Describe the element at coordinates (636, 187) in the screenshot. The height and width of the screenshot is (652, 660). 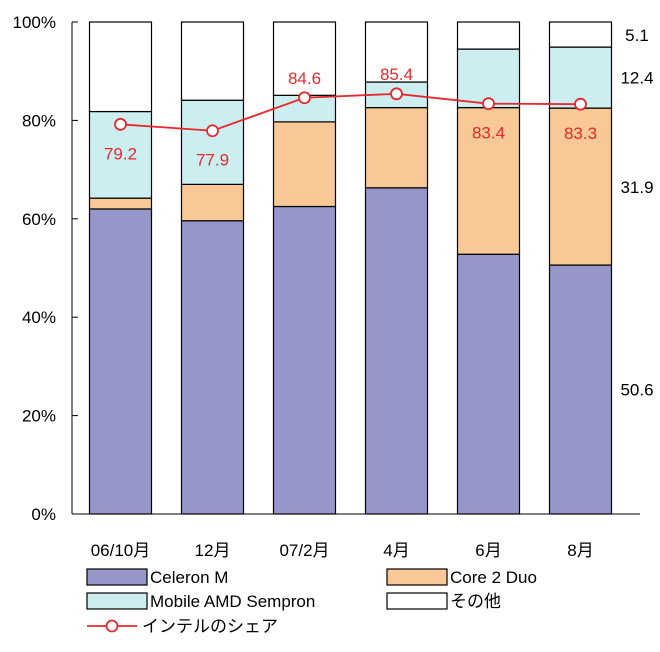
I see `end-value-label: 31.9` at that location.